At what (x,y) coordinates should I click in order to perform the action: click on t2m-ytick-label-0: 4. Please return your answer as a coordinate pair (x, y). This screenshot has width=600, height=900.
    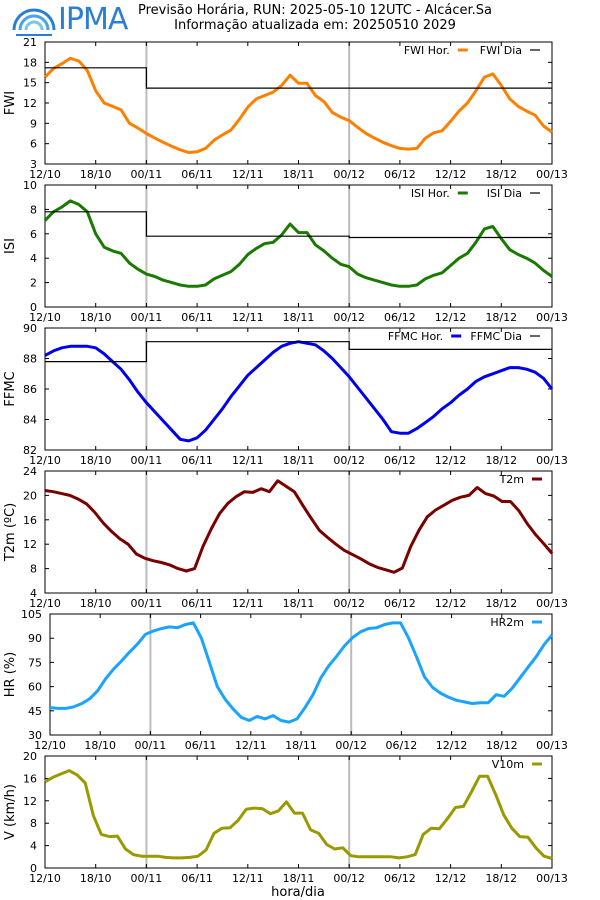
    Looking at the image, I should click on (33, 593).